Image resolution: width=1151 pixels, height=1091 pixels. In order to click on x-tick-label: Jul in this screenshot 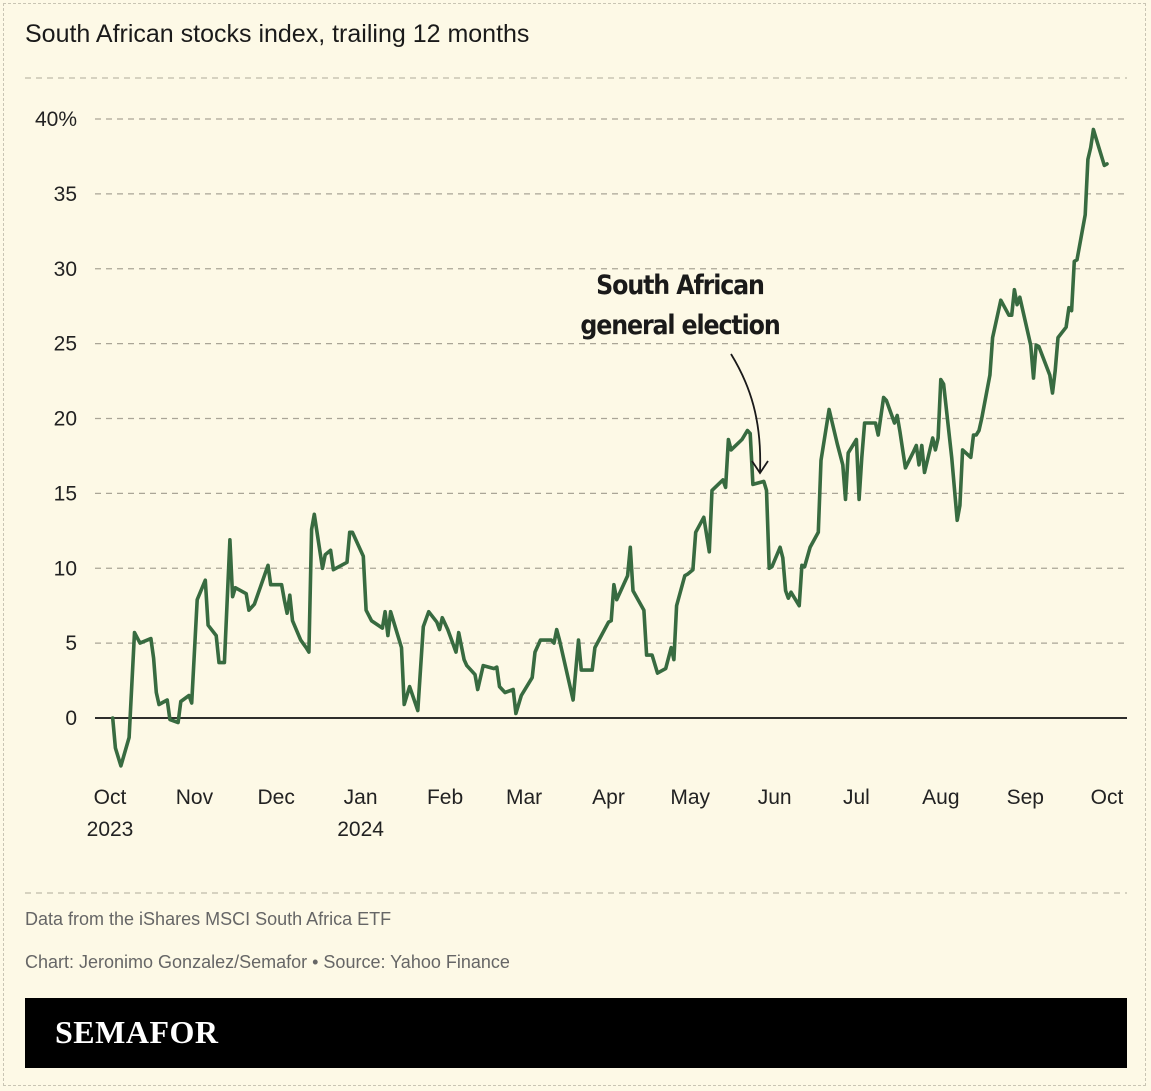, I will do `click(856, 797)`.